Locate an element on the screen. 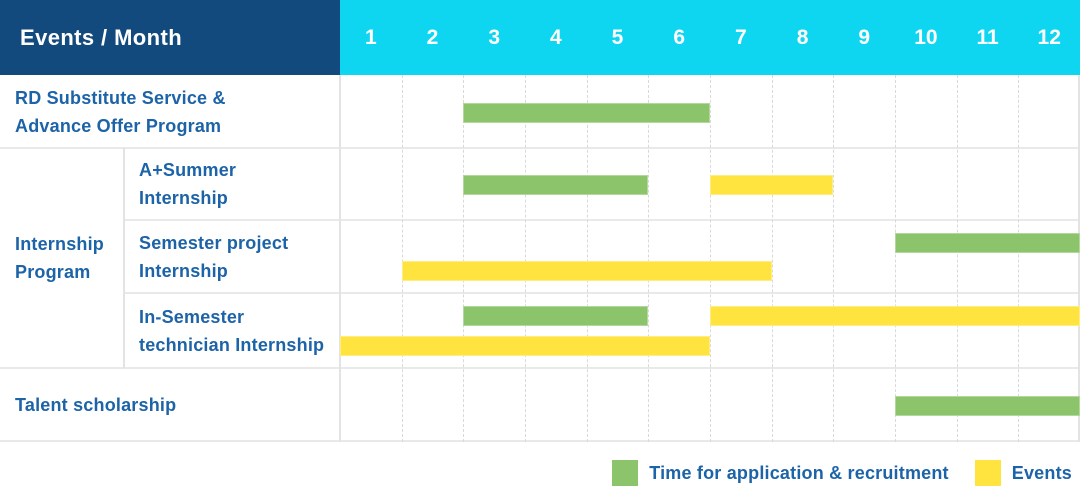  month-header-cell: 2 is located at coordinates (432, 37).